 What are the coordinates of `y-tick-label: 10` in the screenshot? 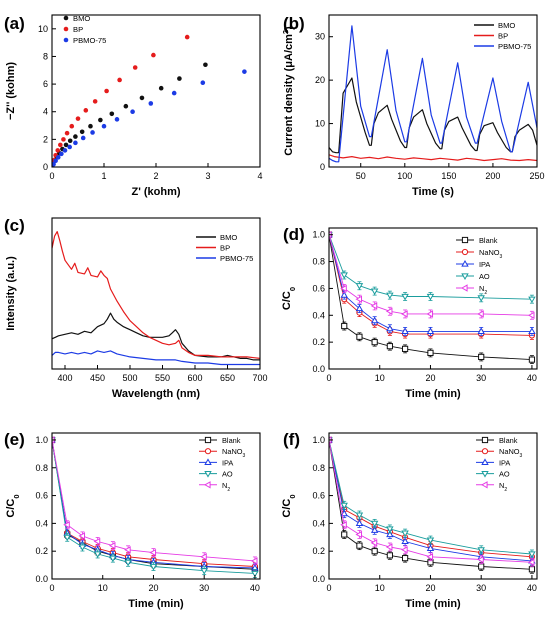 It's located at (320, 124).